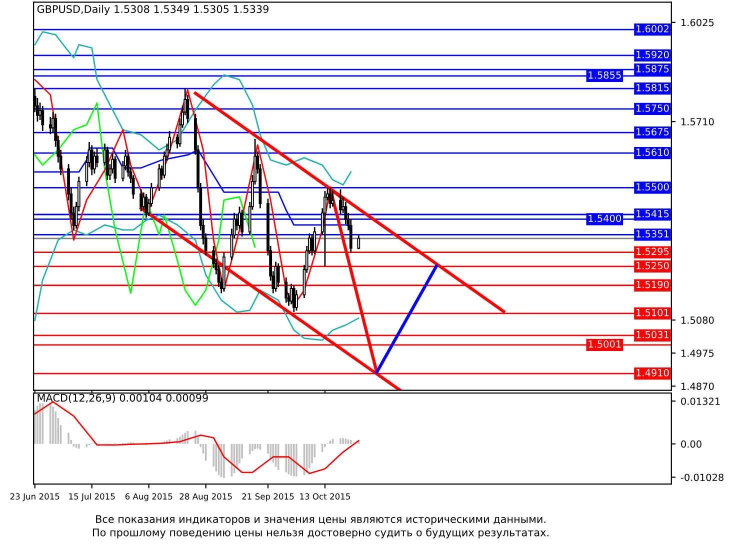 The width and height of the screenshot is (746, 552). Describe the element at coordinates (702, 478) in the screenshot. I see `y-tick-label: -0.01028` at that location.